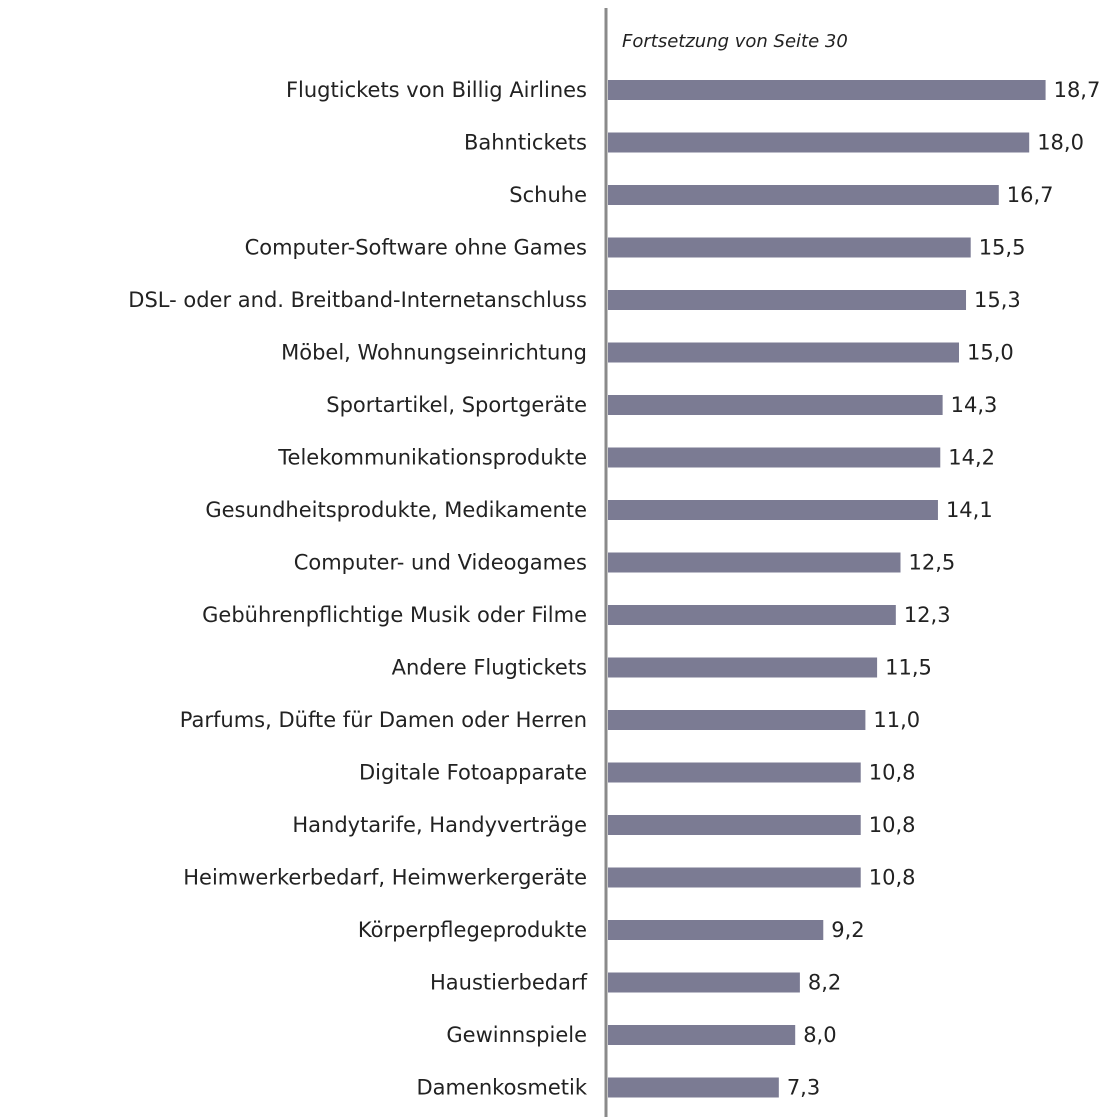 The height and width of the screenshot is (1117, 1117). What do you see at coordinates (456, 405) in the screenshot?
I see `category-label: Sportartikel, Sportgeräte` at bounding box center [456, 405].